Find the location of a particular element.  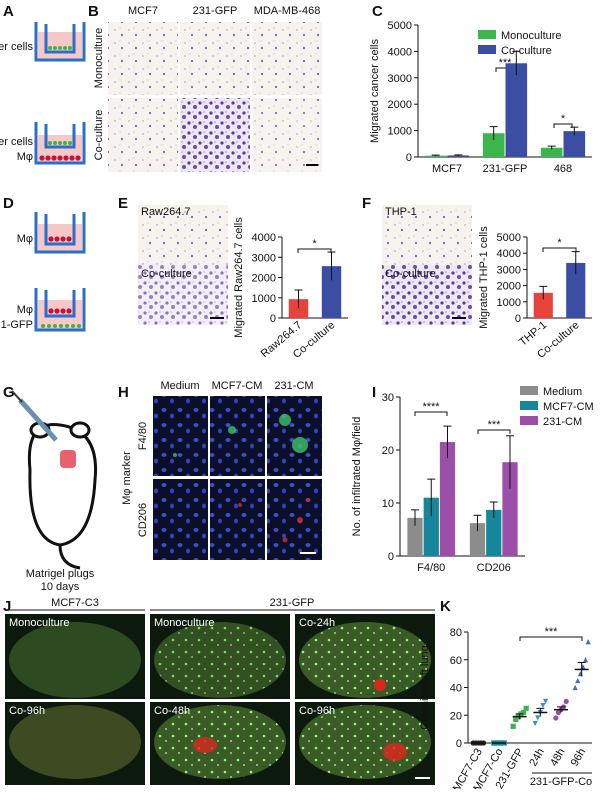

images-ef: Raw264.7 Co-culture THP-1 Co-culture is located at coordinates (305, 265).